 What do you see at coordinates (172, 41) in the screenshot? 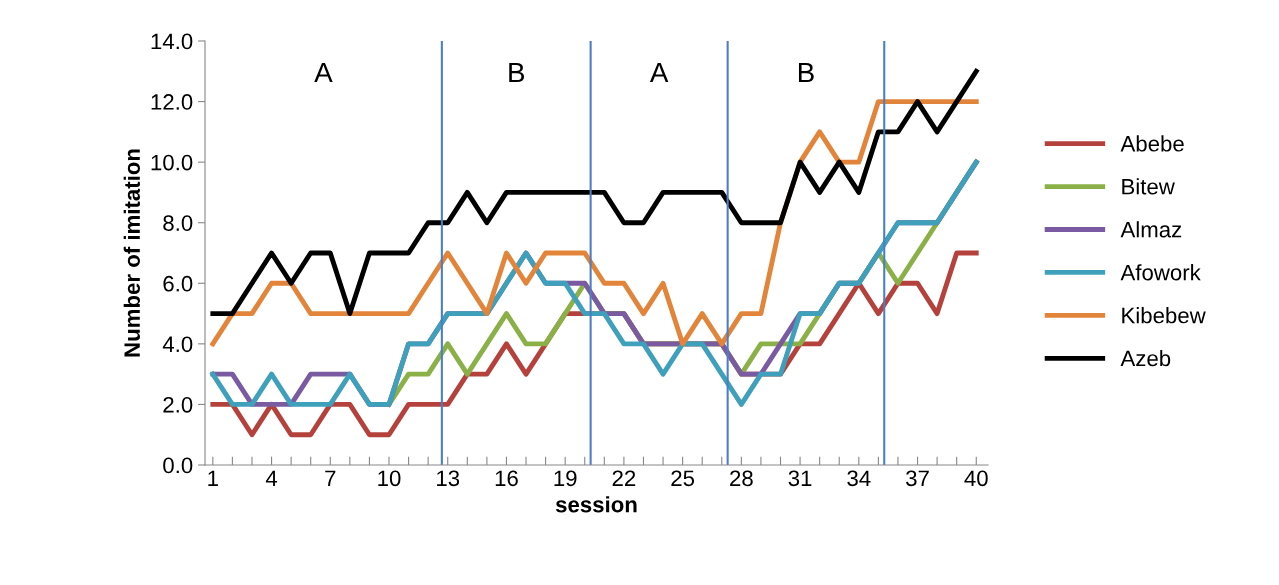
I see `y-tick-label: 14.0` at bounding box center [172, 41].